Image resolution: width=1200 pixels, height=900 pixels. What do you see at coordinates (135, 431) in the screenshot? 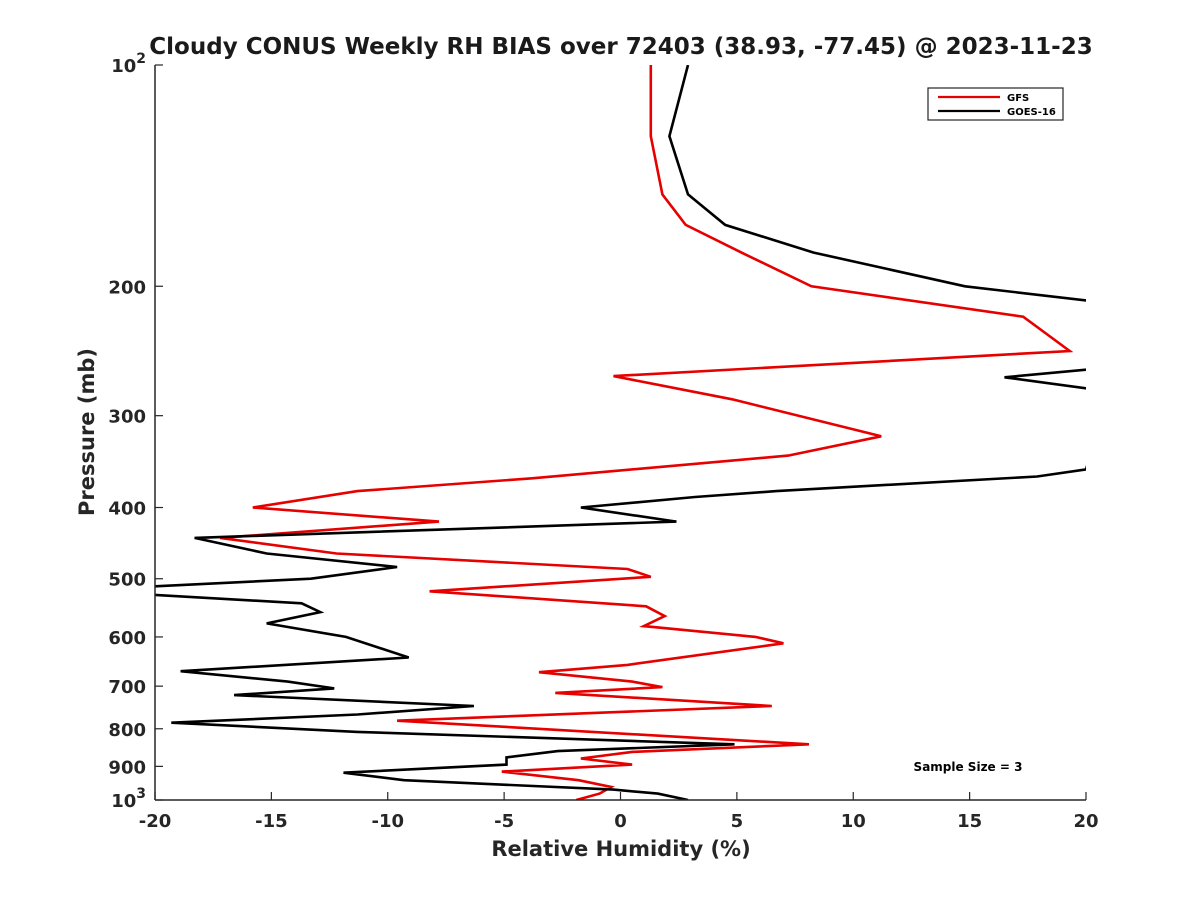
I see `y-ticks: 10² 200 300 400 500 600 700 800 900 10³` at bounding box center [135, 431].